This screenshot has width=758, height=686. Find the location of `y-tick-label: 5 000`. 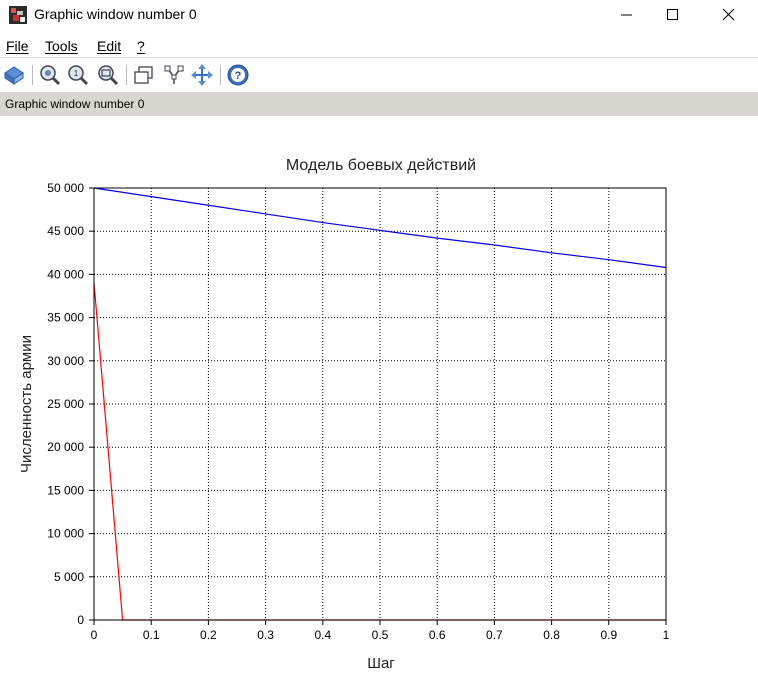

y-tick-label: 5 000 is located at coordinates (69, 577).